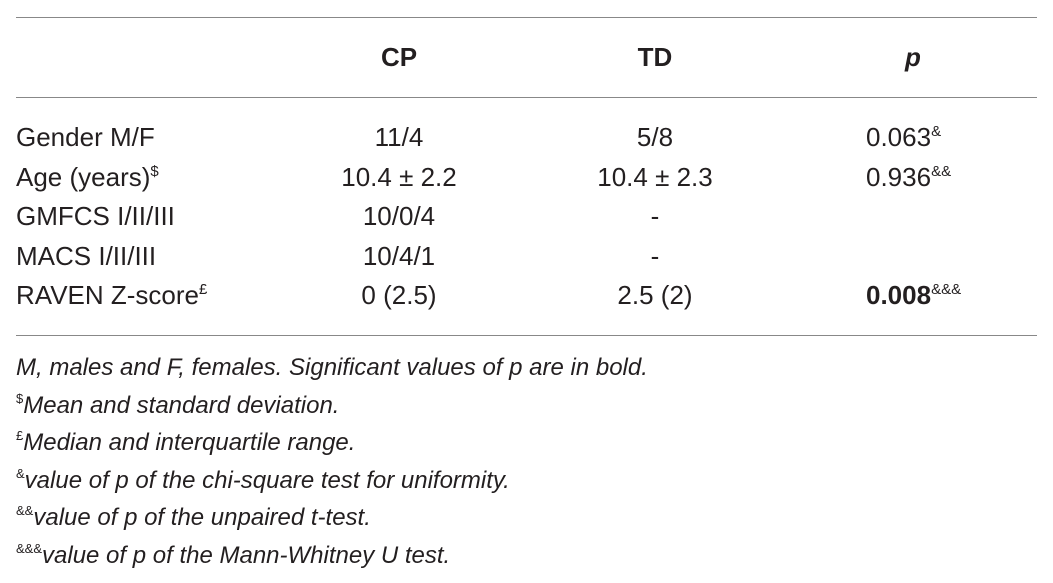 This screenshot has height=583, width=1053. Describe the element at coordinates (246, 555) in the screenshot. I see `footnote-text: value of p of the Mann-Whitney U test.` at that location.